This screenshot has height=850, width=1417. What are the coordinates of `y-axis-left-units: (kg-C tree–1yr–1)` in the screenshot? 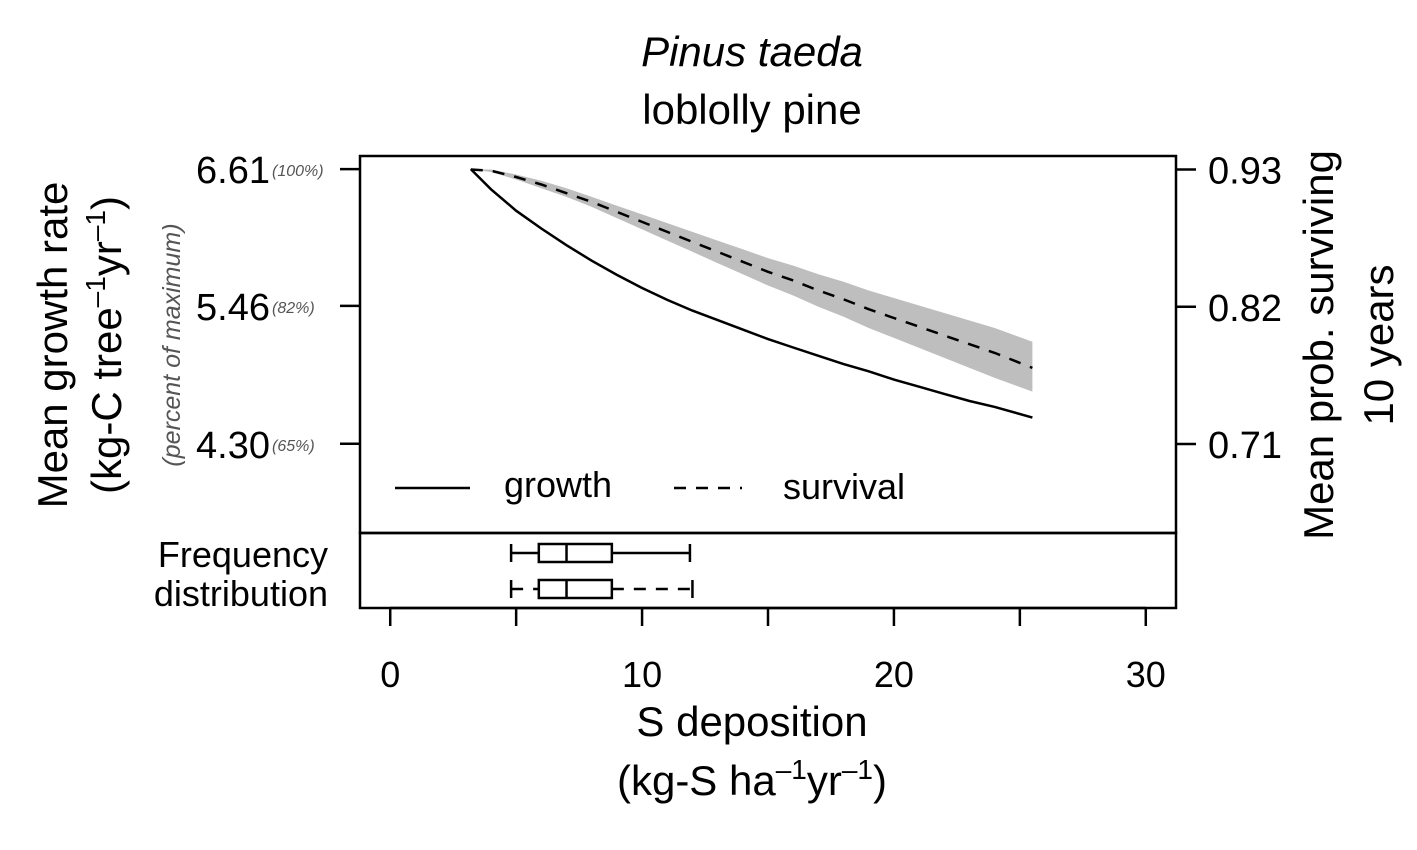 It's located at (105, 345).